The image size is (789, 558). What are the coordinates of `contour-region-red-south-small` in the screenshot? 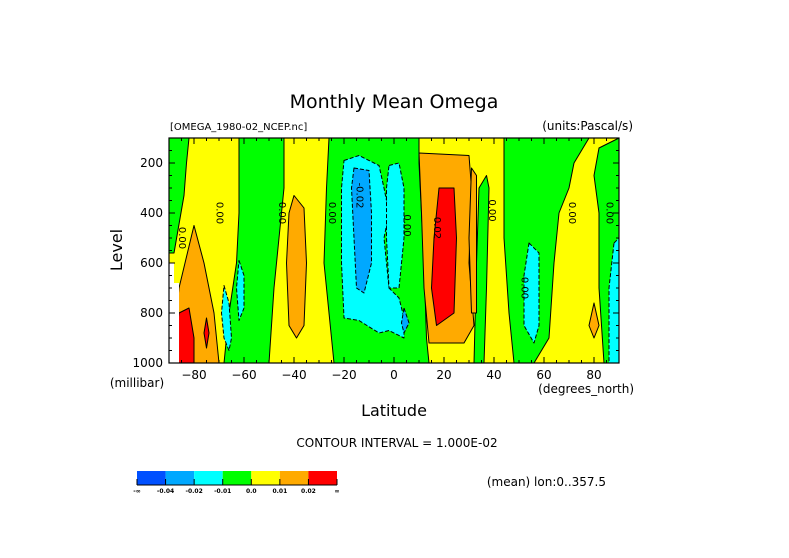 It's located at (206, 333).